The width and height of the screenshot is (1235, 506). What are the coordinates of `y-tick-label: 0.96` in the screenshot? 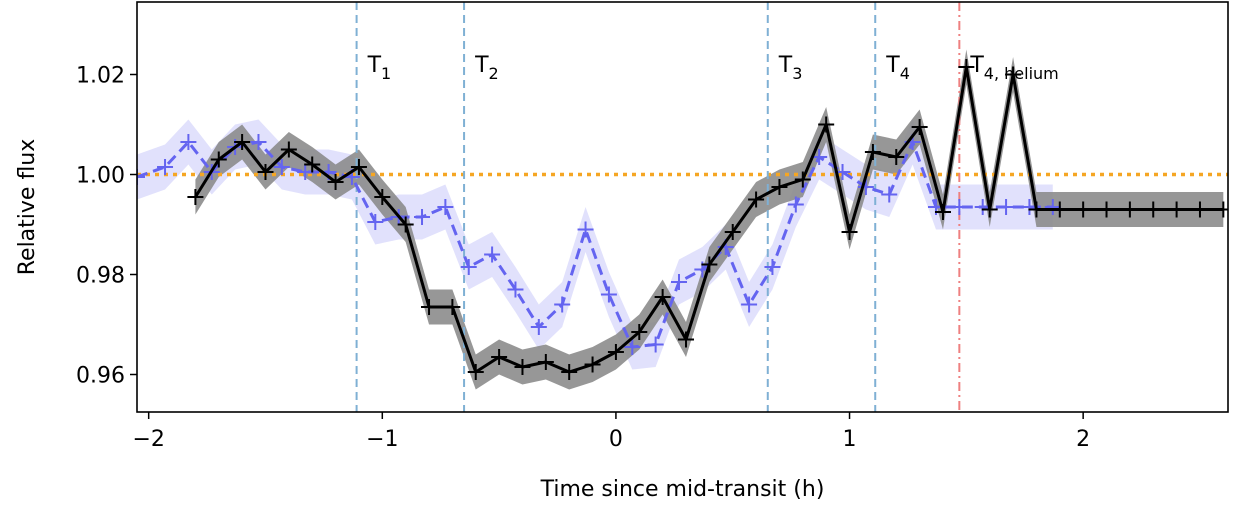 It's located at (100, 376).